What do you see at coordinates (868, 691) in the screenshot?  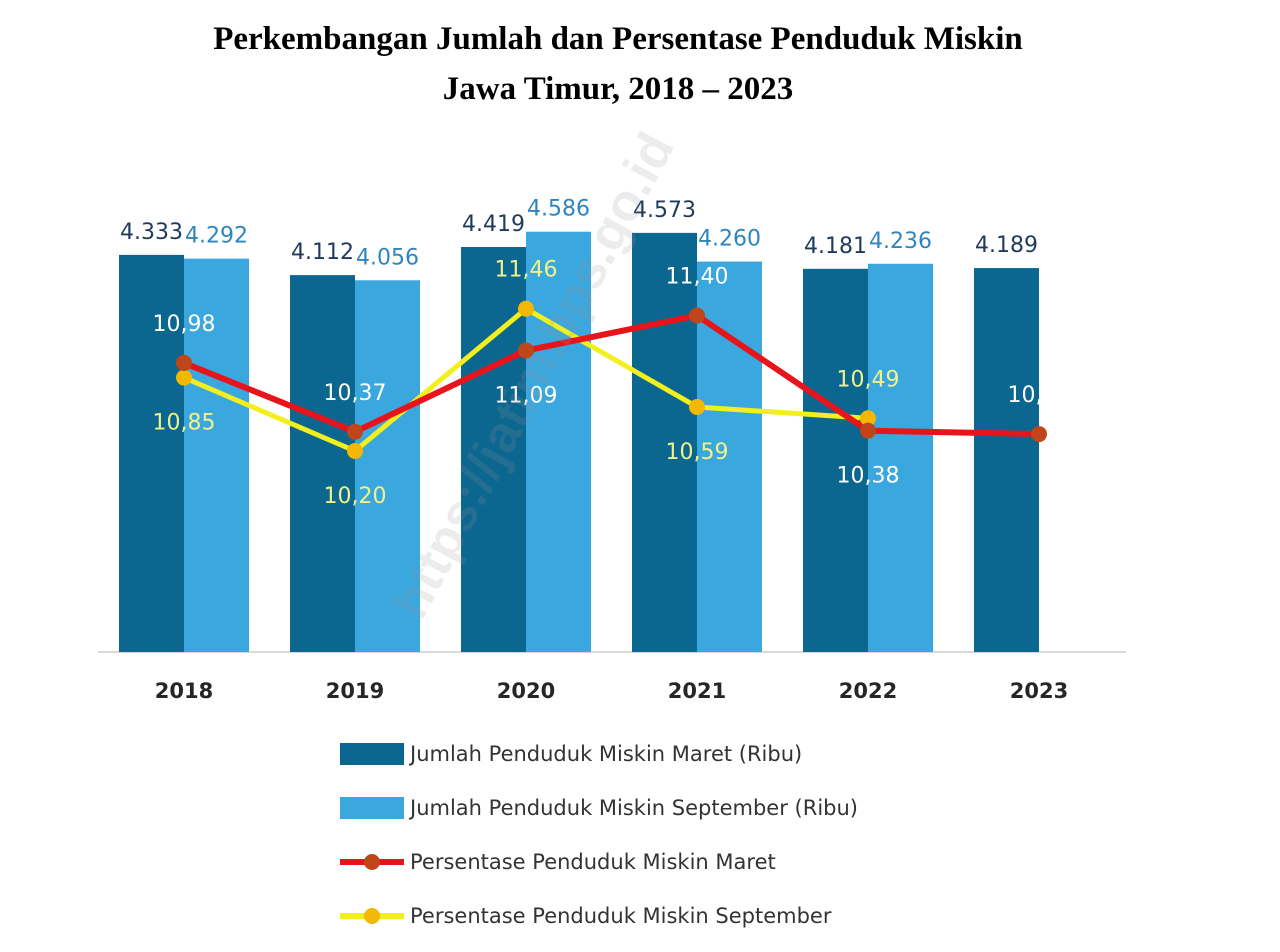 I see `x-tick-label-2022: 2022` at bounding box center [868, 691].